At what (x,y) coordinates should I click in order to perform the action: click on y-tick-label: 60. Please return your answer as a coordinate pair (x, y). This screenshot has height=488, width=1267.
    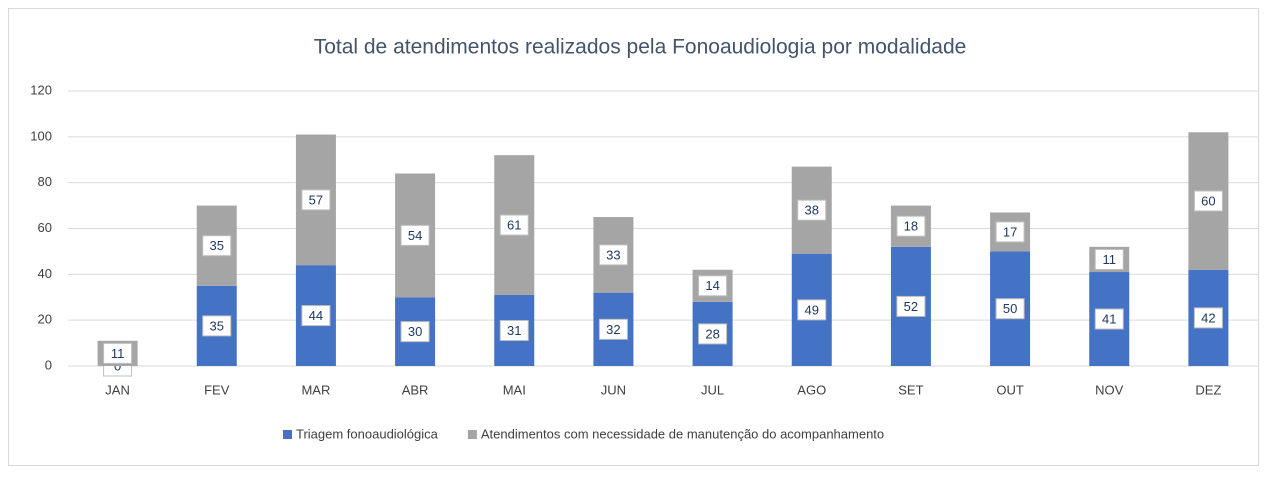
    Looking at the image, I should click on (45, 227).